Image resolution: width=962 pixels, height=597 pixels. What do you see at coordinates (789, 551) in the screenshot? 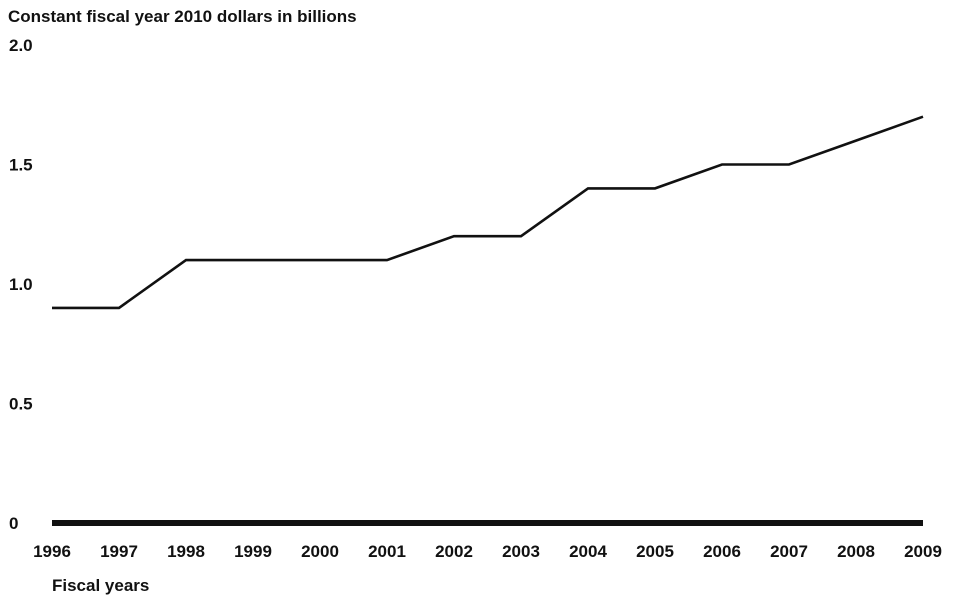
I see `x-tick-label: 2007` at bounding box center [789, 551].